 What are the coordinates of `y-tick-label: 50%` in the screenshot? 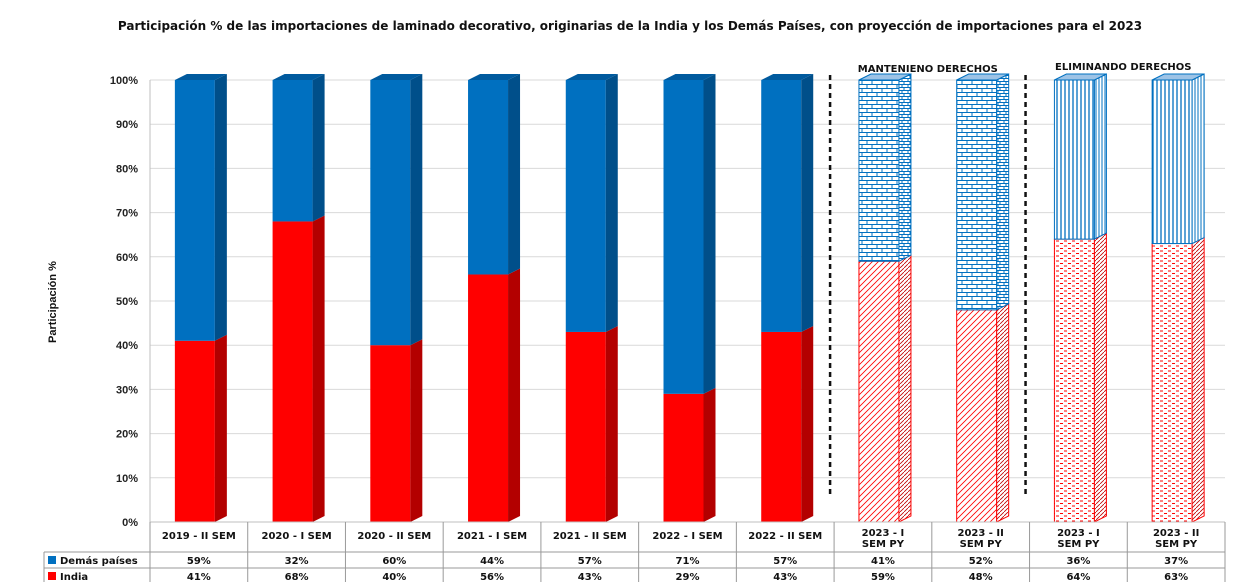 It's located at (127, 302).